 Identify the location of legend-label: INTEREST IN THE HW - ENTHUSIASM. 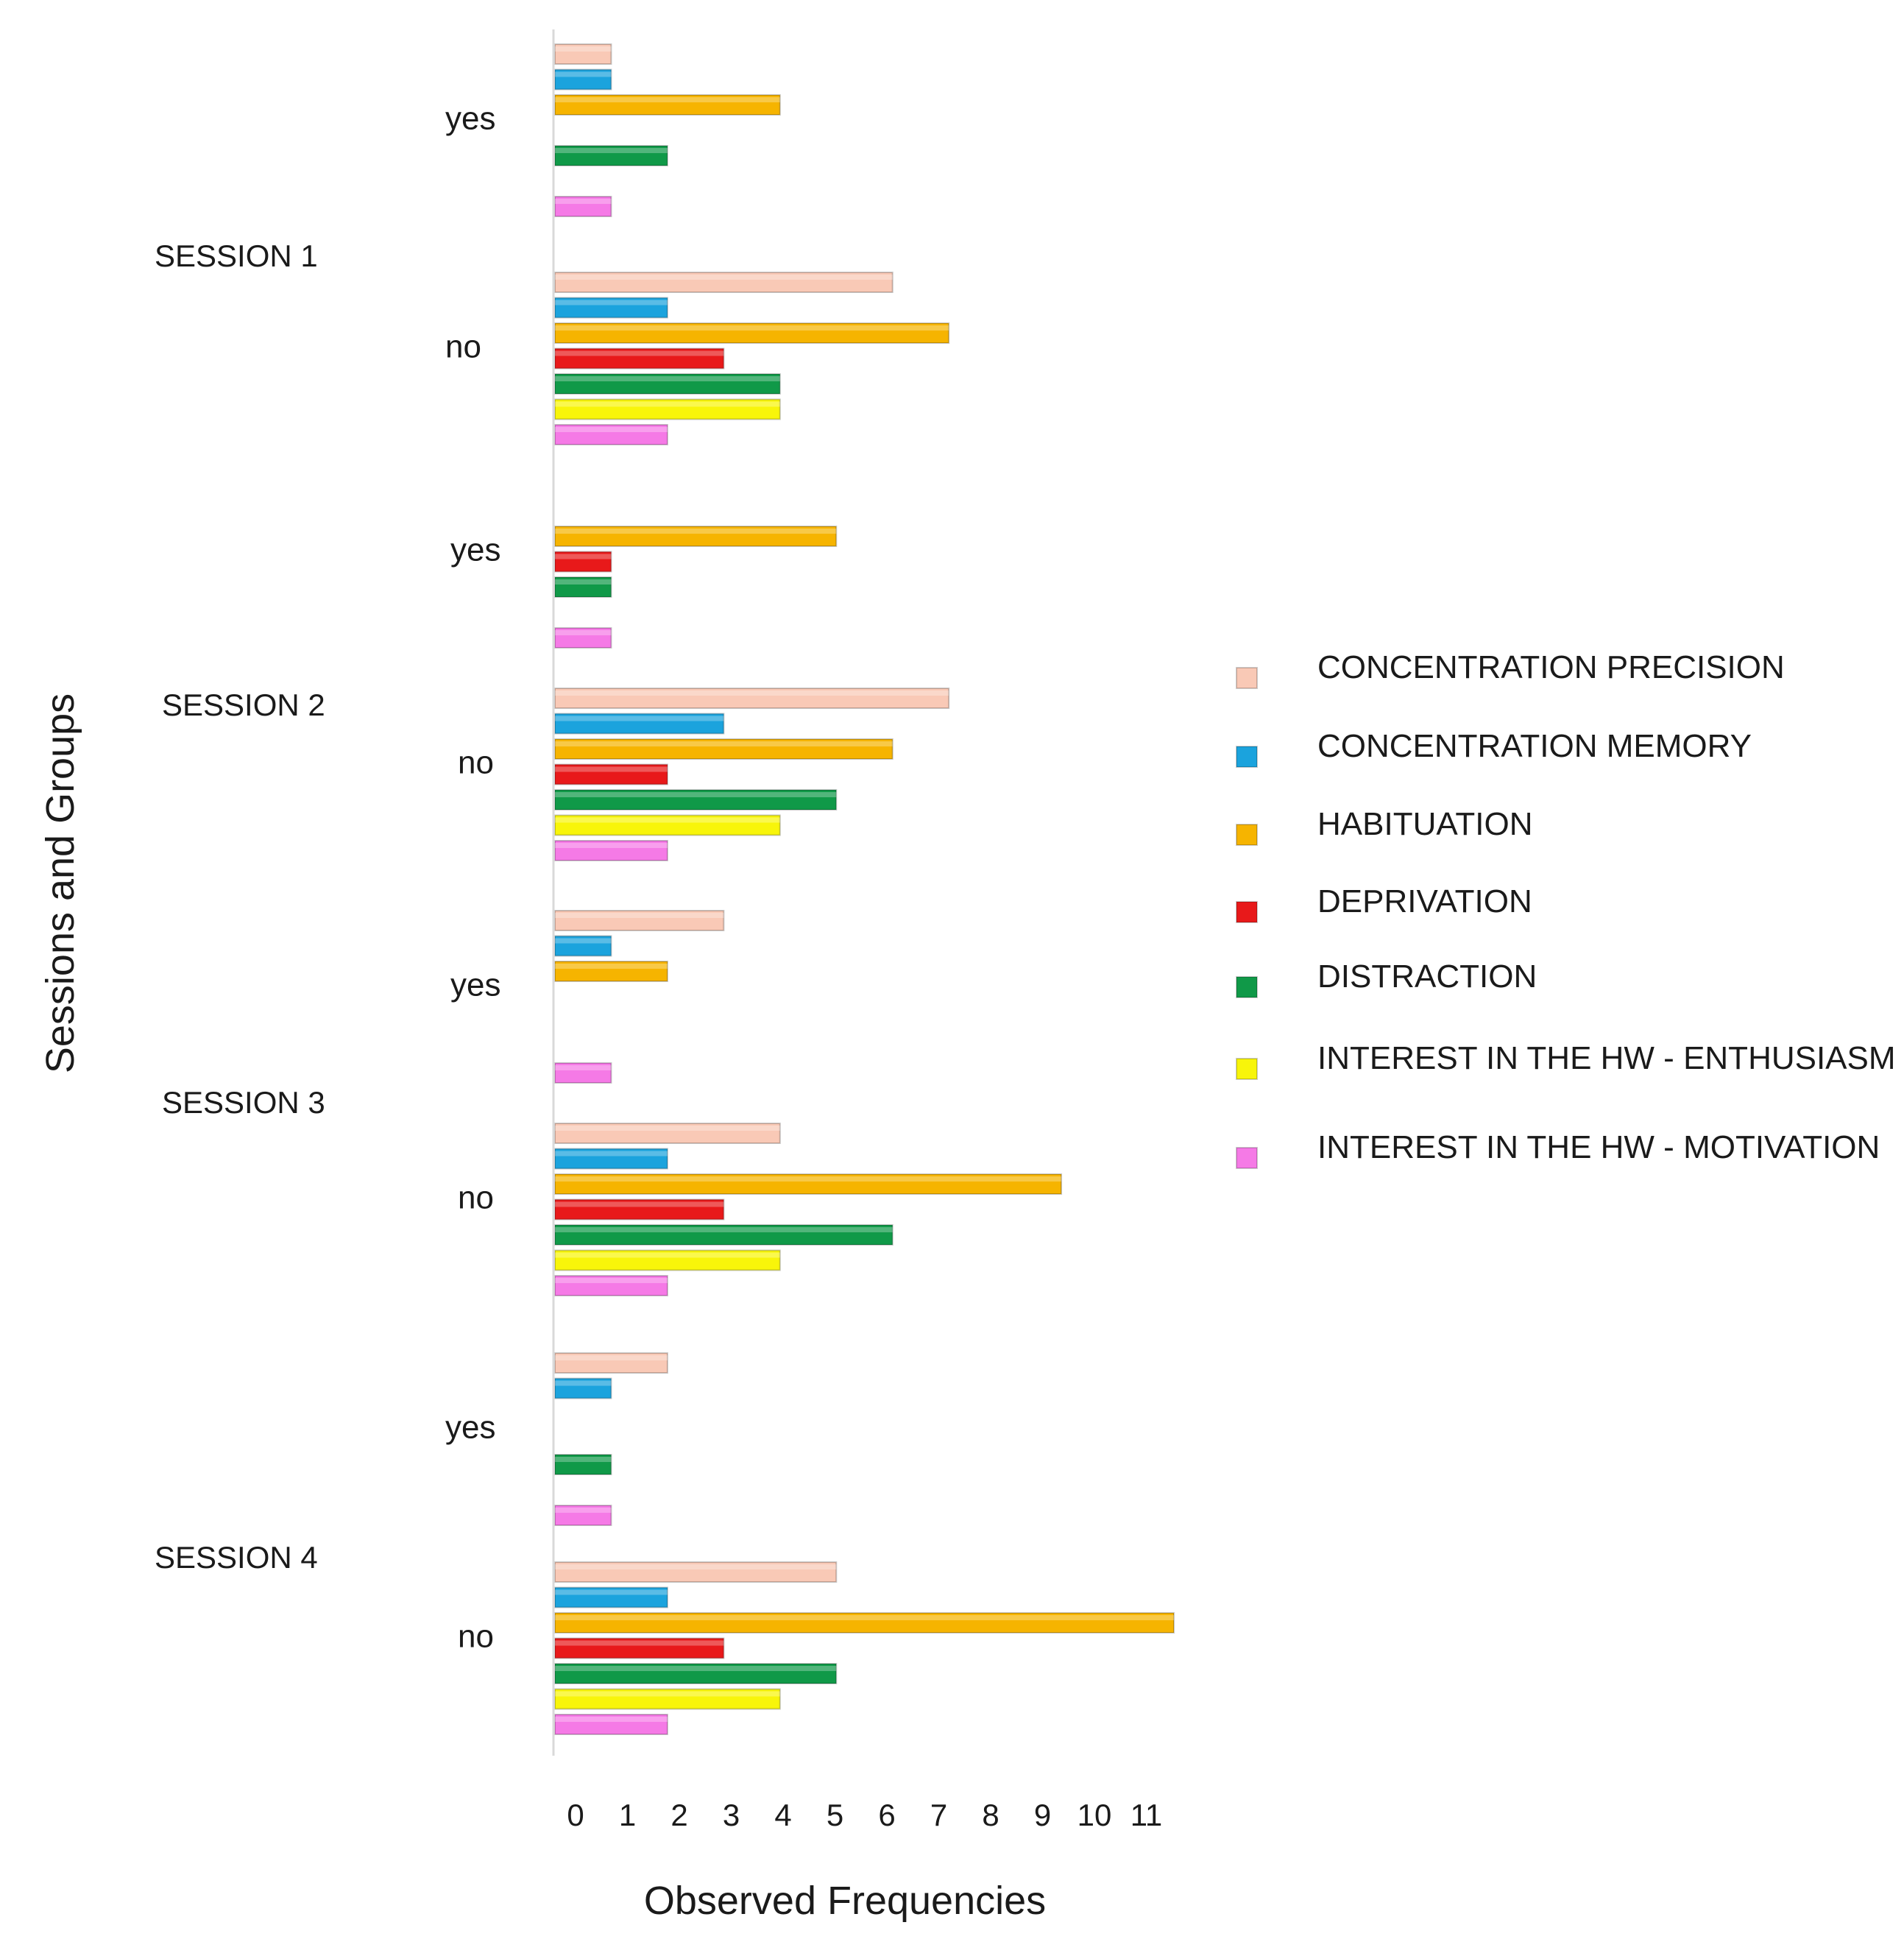
(1606, 1058).